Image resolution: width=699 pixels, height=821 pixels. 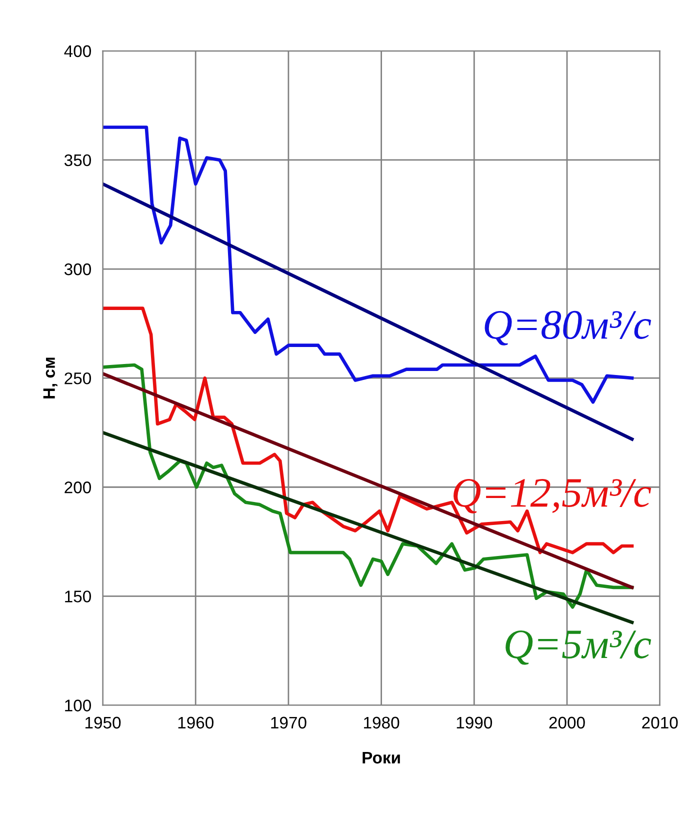 I want to click on y-axis-title: H, см, so click(x=50, y=378).